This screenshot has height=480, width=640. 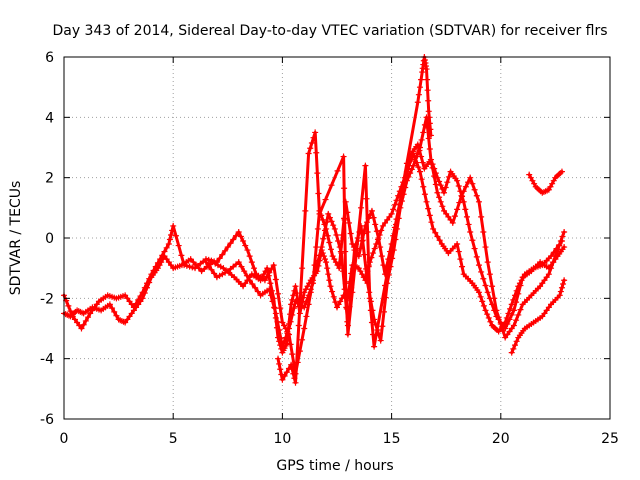 What do you see at coordinates (501, 439) in the screenshot?
I see `x-tick-label: 20` at bounding box center [501, 439].